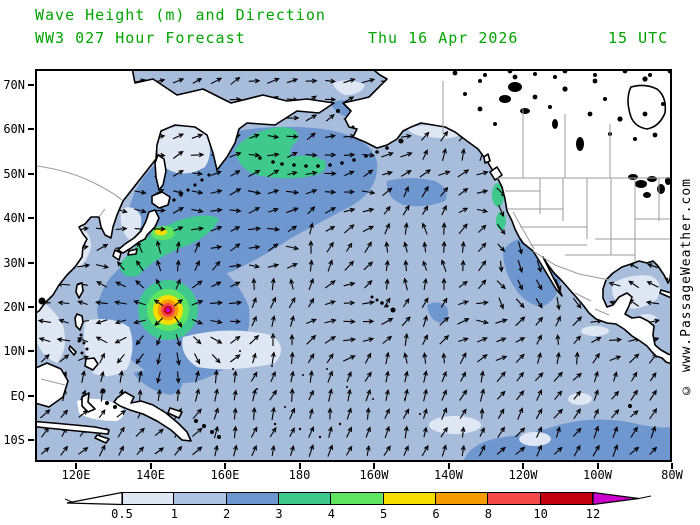 Image resolution: width=700 pixels, height=525 pixels. What do you see at coordinates (17, 395) in the screenshot?
I see `lat-label-EQ: EQ` at bounding box center [17, 395].